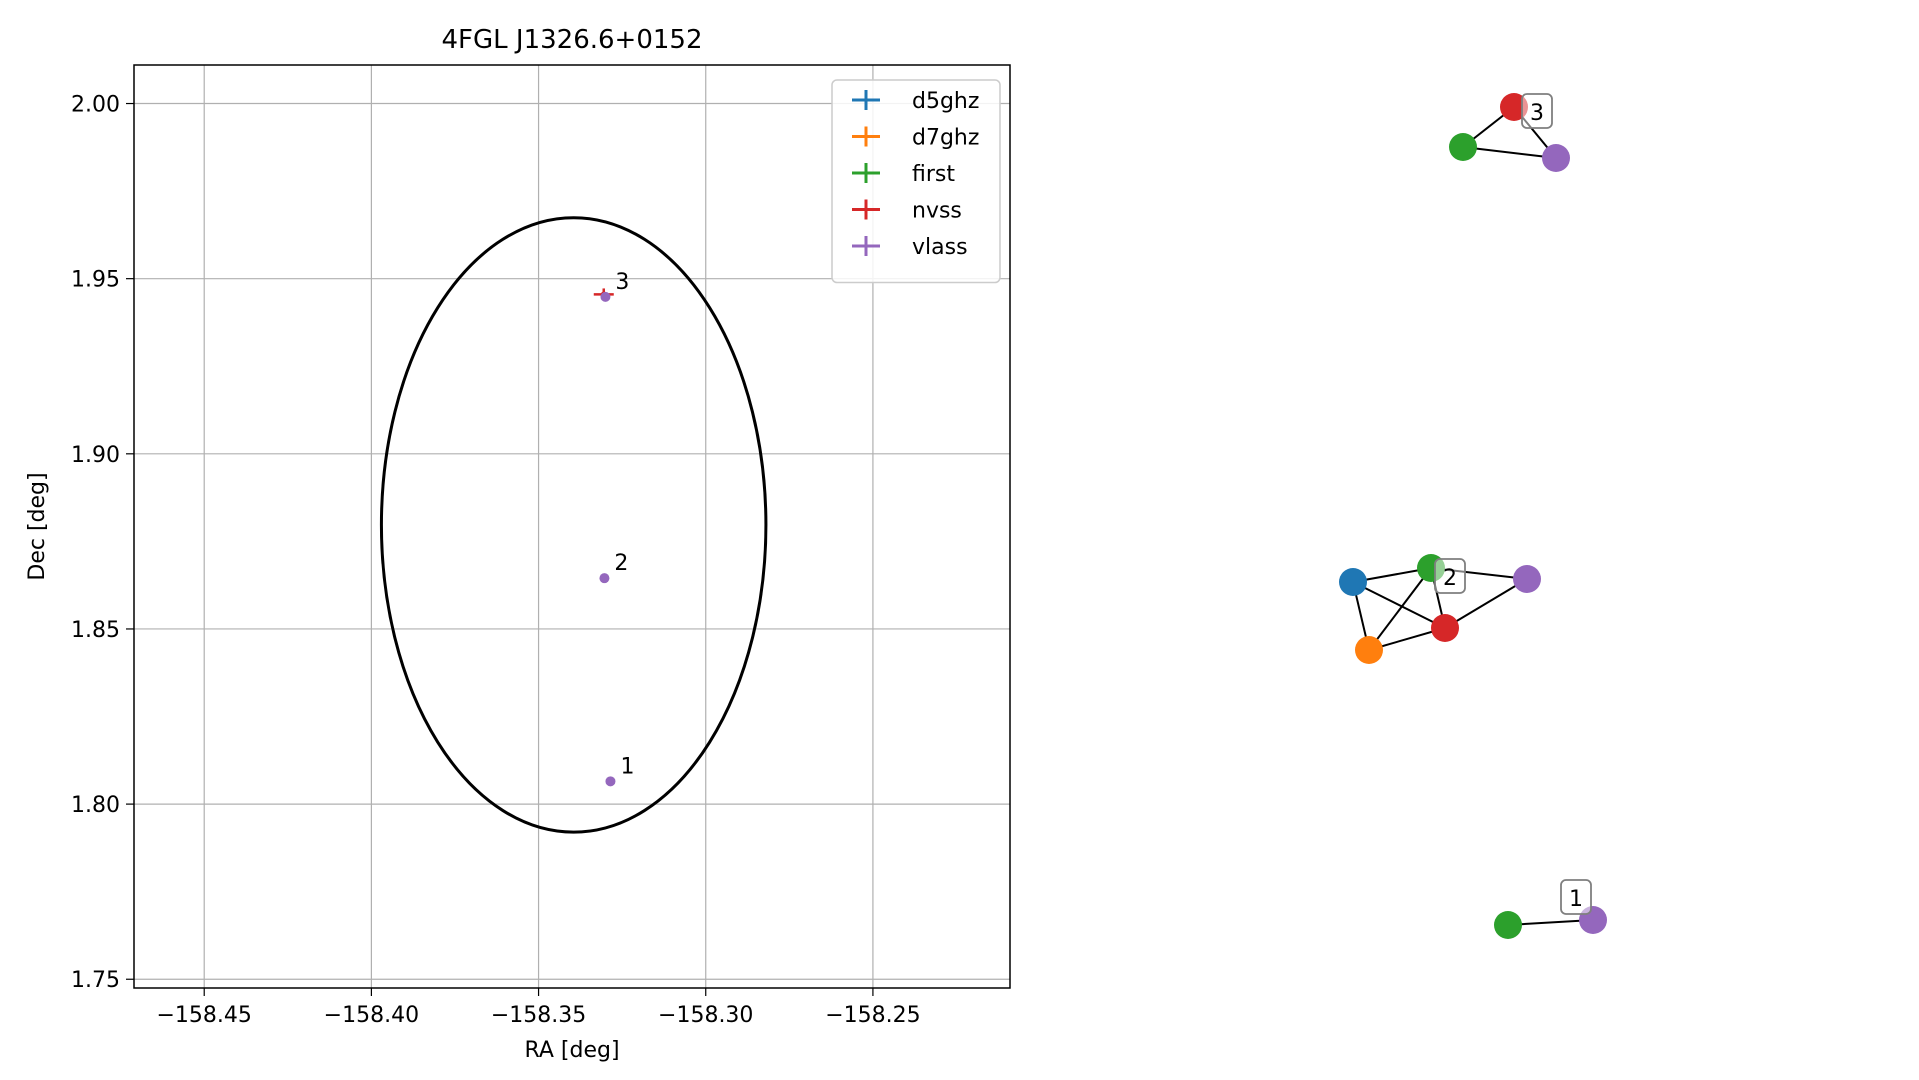  Describe the element at coordinates (95, 805) in the screenshot. I see `y-tick-label: 1.80` at that location.